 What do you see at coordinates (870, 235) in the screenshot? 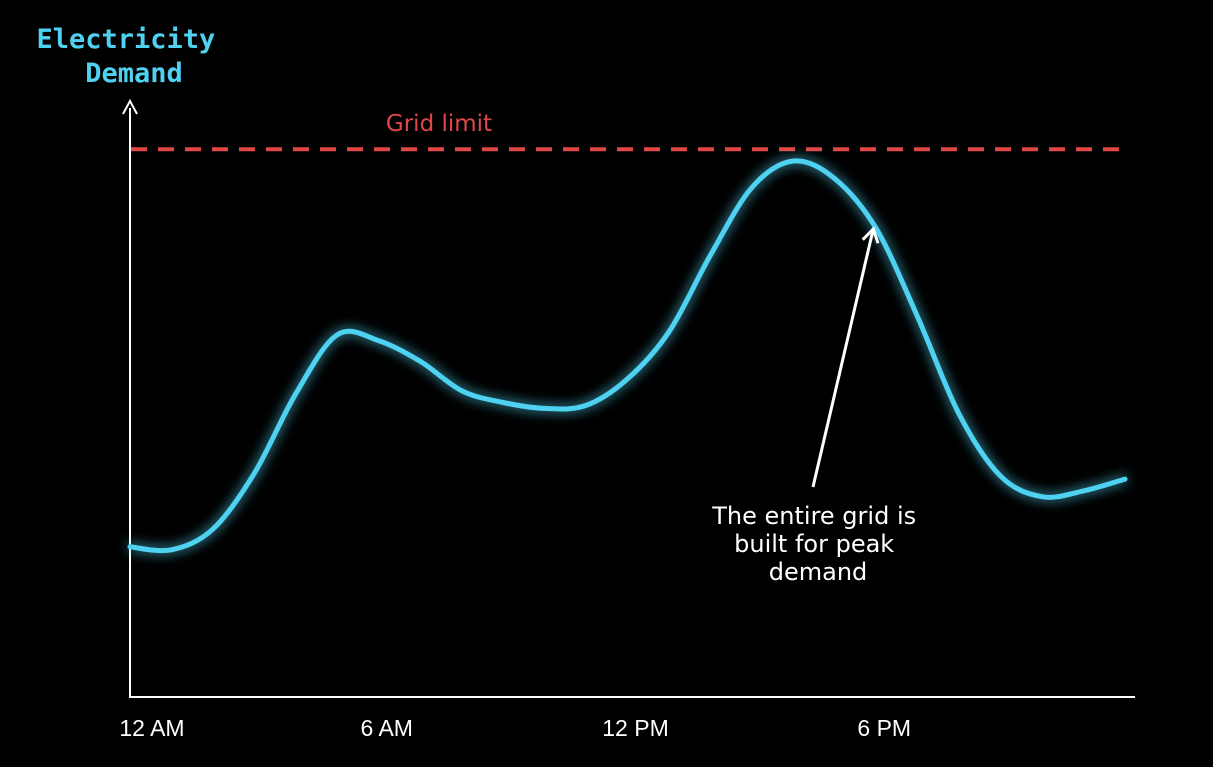
I see `annotation-arrowhead` at bounding box center [870, 235].